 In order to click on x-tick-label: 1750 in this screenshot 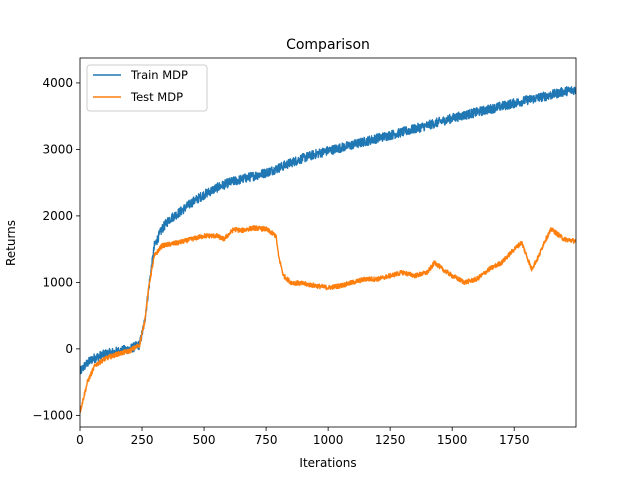, I will do `click(514, 440)`.